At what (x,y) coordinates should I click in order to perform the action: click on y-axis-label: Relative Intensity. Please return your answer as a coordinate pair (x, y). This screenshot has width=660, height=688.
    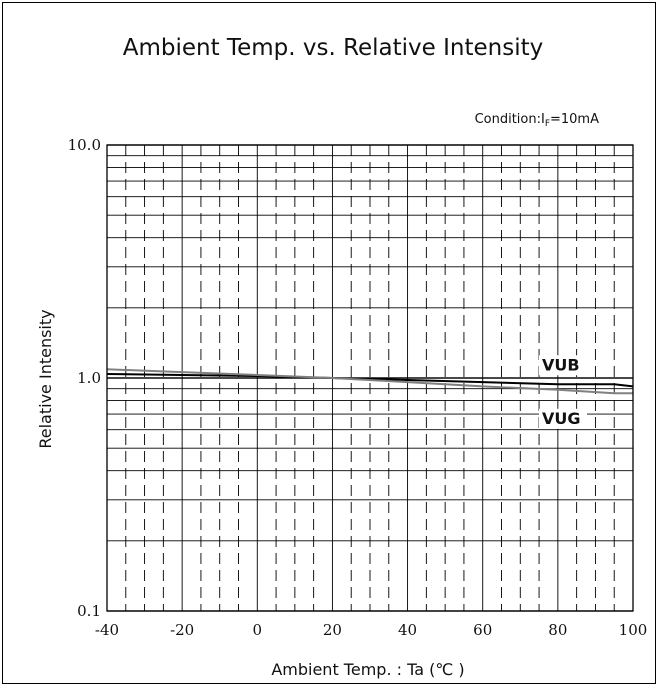
    Looking at the image, I should click on (45, 378).